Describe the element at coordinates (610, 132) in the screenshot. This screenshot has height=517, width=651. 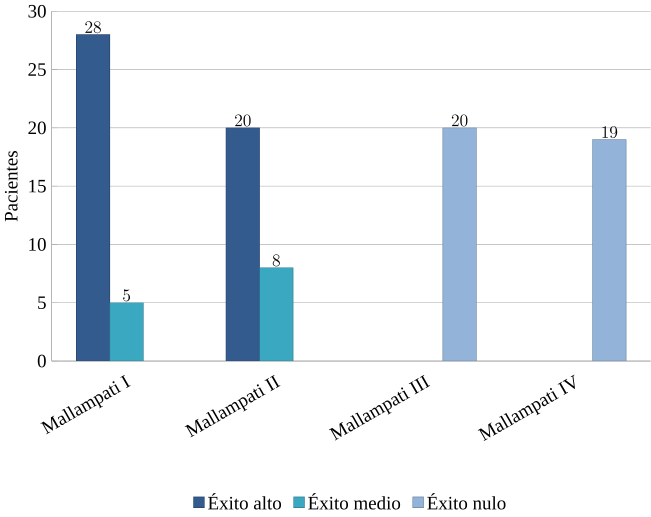
I see `data-label: 19` at that location.